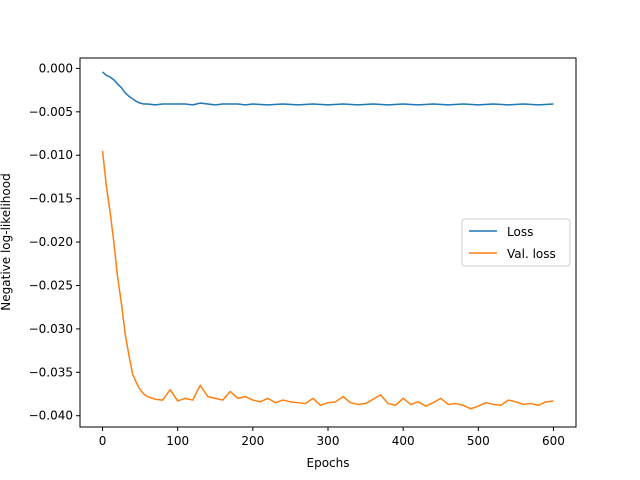 Image resolution: width=640 pixels, height=480 pixels. I want to click on x-tick-label: 300, so click(328, 441).